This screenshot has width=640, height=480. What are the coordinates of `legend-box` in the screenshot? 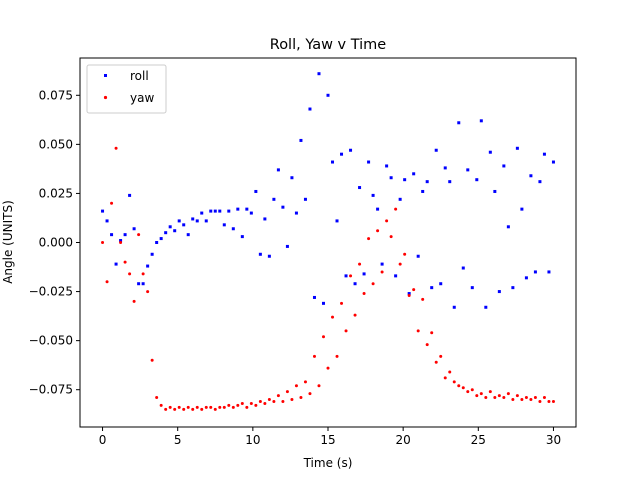 It's located at (126, 89).